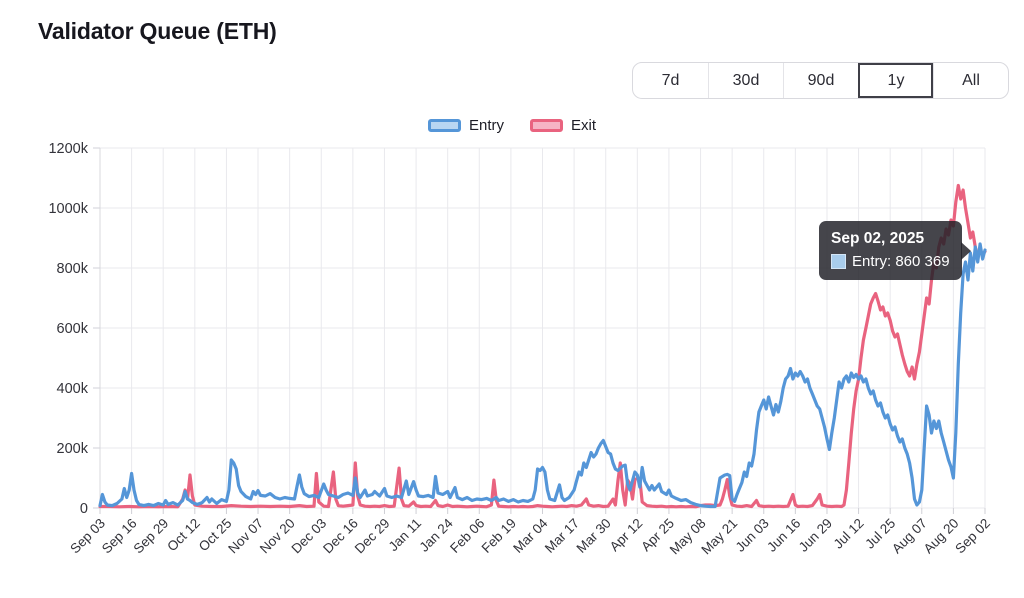 The height and width of the screenshot is (598, 1024). Describe the element at coordinates (970, 80) in the screenshot. I see `range-button-all: All` at that location.